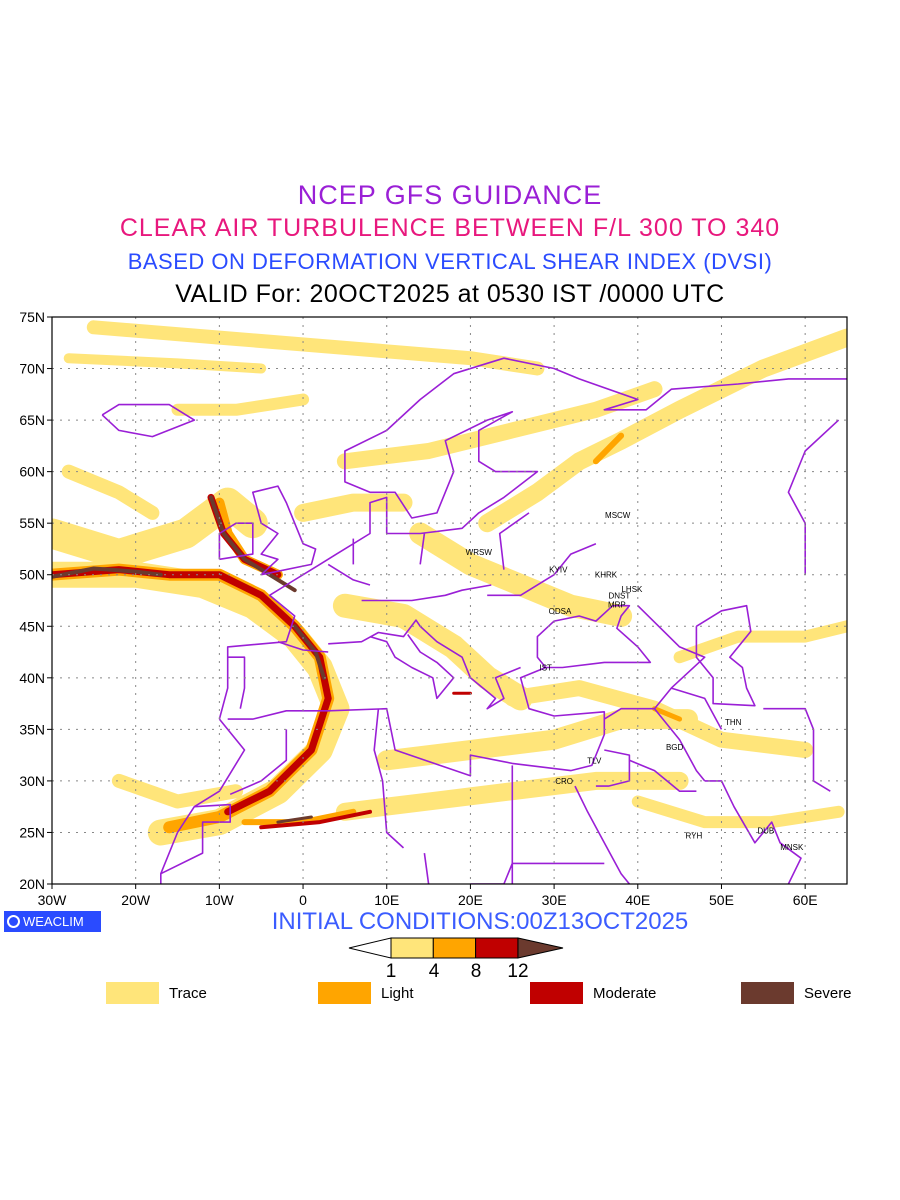  What do you see at coordinates (618, 515) in the screenshot?
I see `city-label: MSCW` at bounding box center [618, 515].